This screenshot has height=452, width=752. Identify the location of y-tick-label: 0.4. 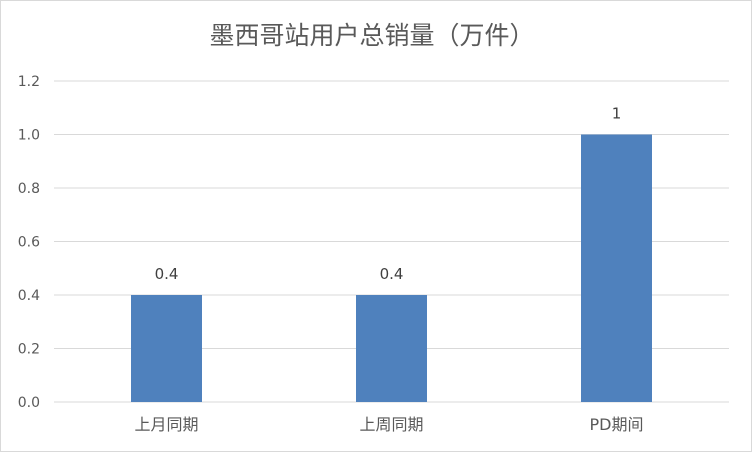
(29, 296).